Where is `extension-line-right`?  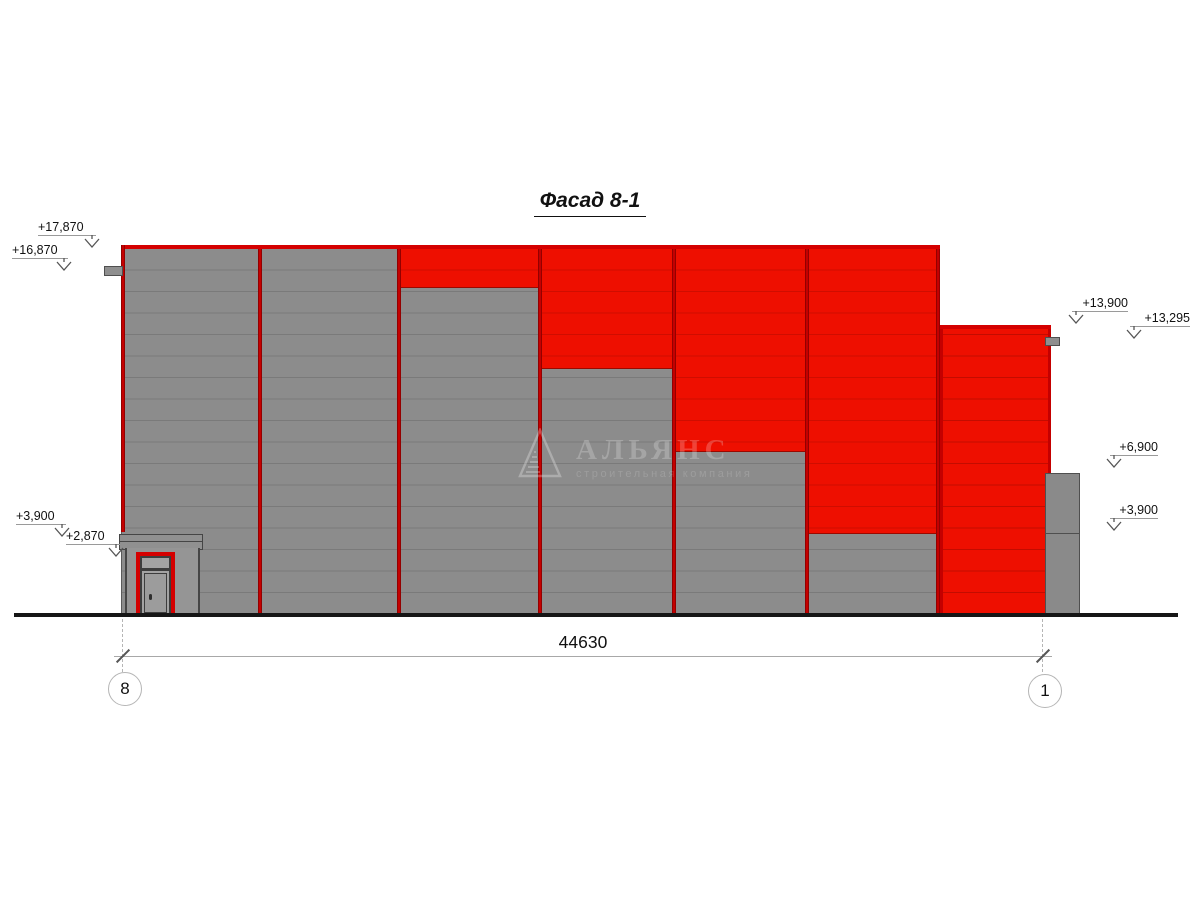
extension-line-right is located at coordinates (1042, 645).